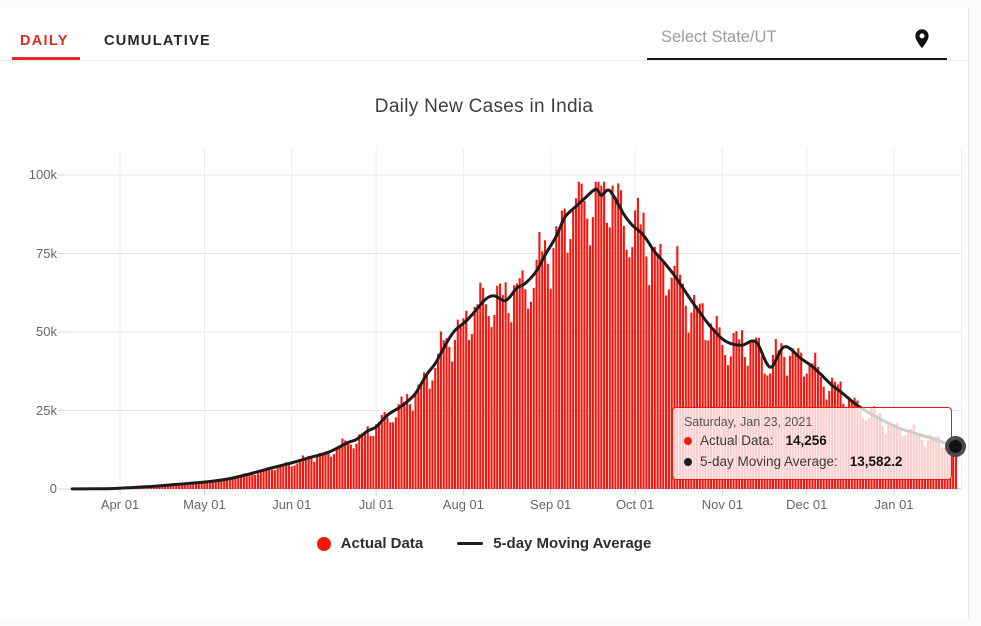 The width and height of the screenshot is (981, 626). What do you see at coordinates (922, 39) in the screenshot?
I see `location-pin-icon` at bounding box center [922, 39].